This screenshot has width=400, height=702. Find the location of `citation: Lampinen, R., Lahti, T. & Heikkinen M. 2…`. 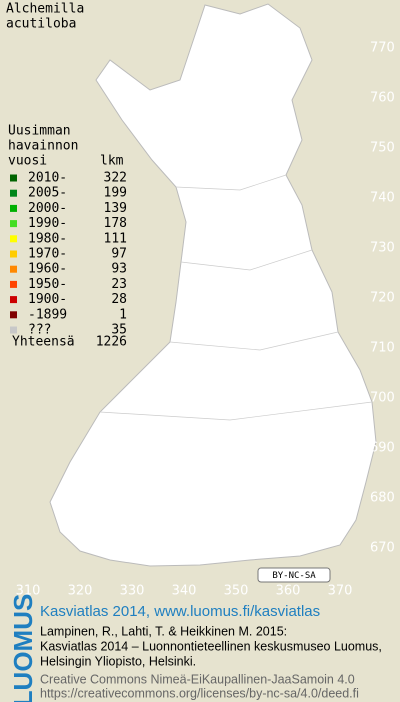

citation: Lampinen, R., Lahti, T. & Heikkinen M. 2… is located at coordinates (163, 631).